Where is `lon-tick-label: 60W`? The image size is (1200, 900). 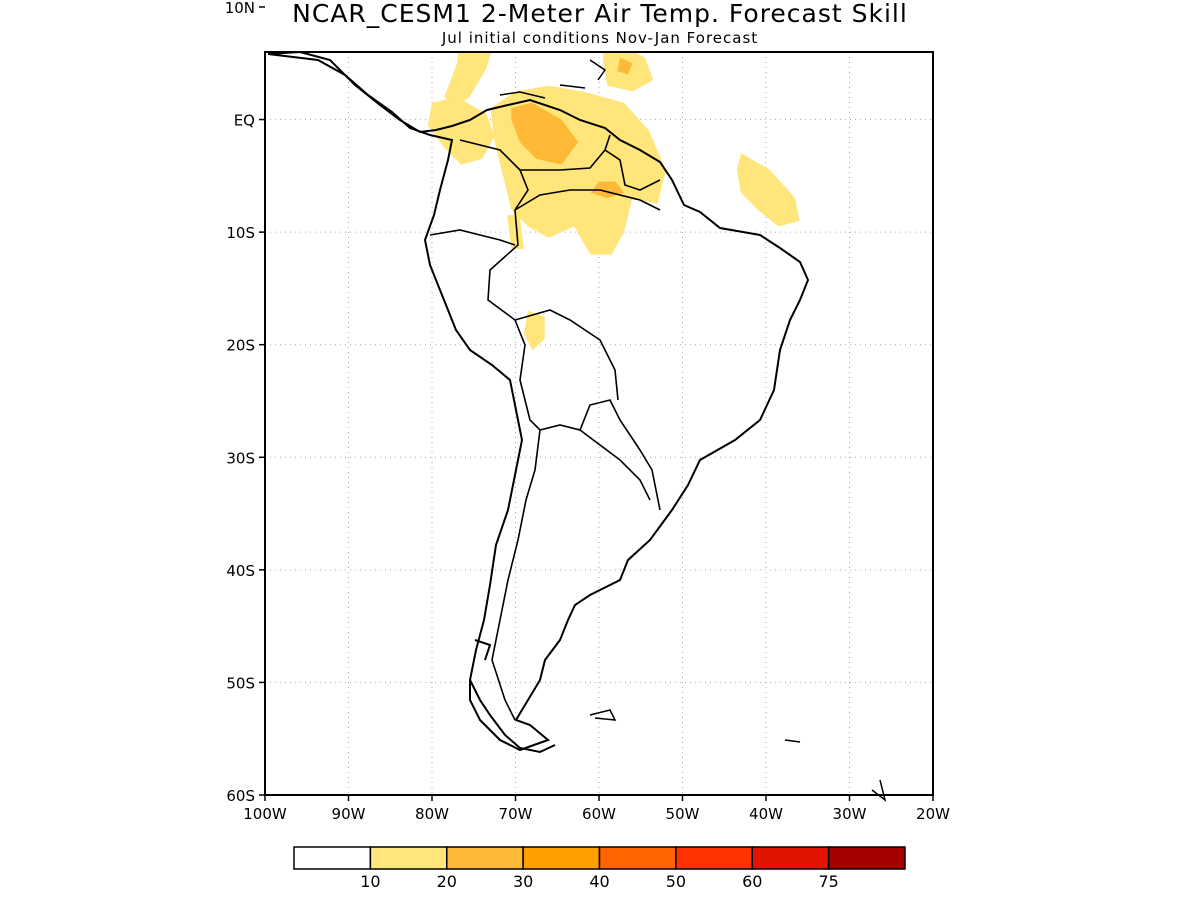
lon-tick-label: 60W is located at coordinates (599, 814).